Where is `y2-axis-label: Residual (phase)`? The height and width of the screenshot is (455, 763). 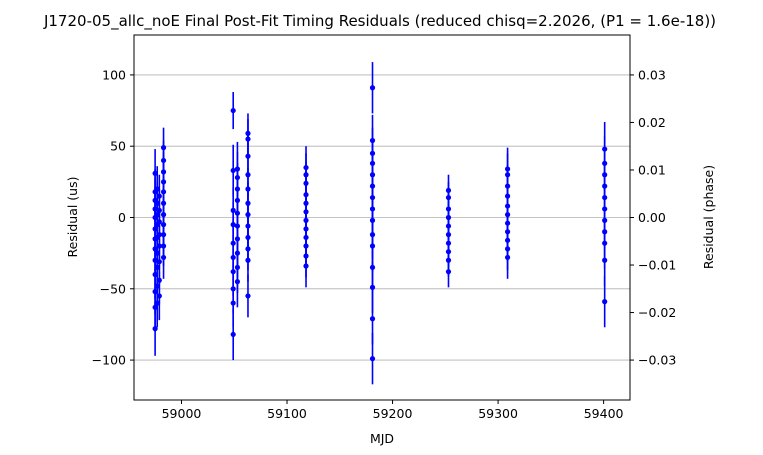
y2-axis-label: Residual (phase) is located at coordinates (708, 217).